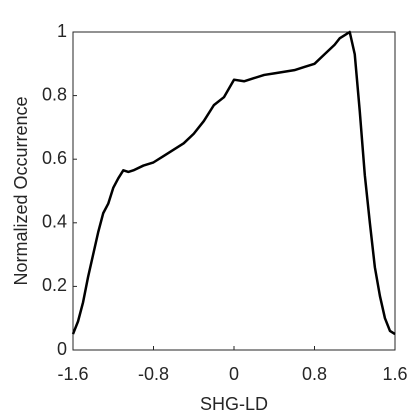  I want to click on x-tick-label: -0.8, so click(153, 374).